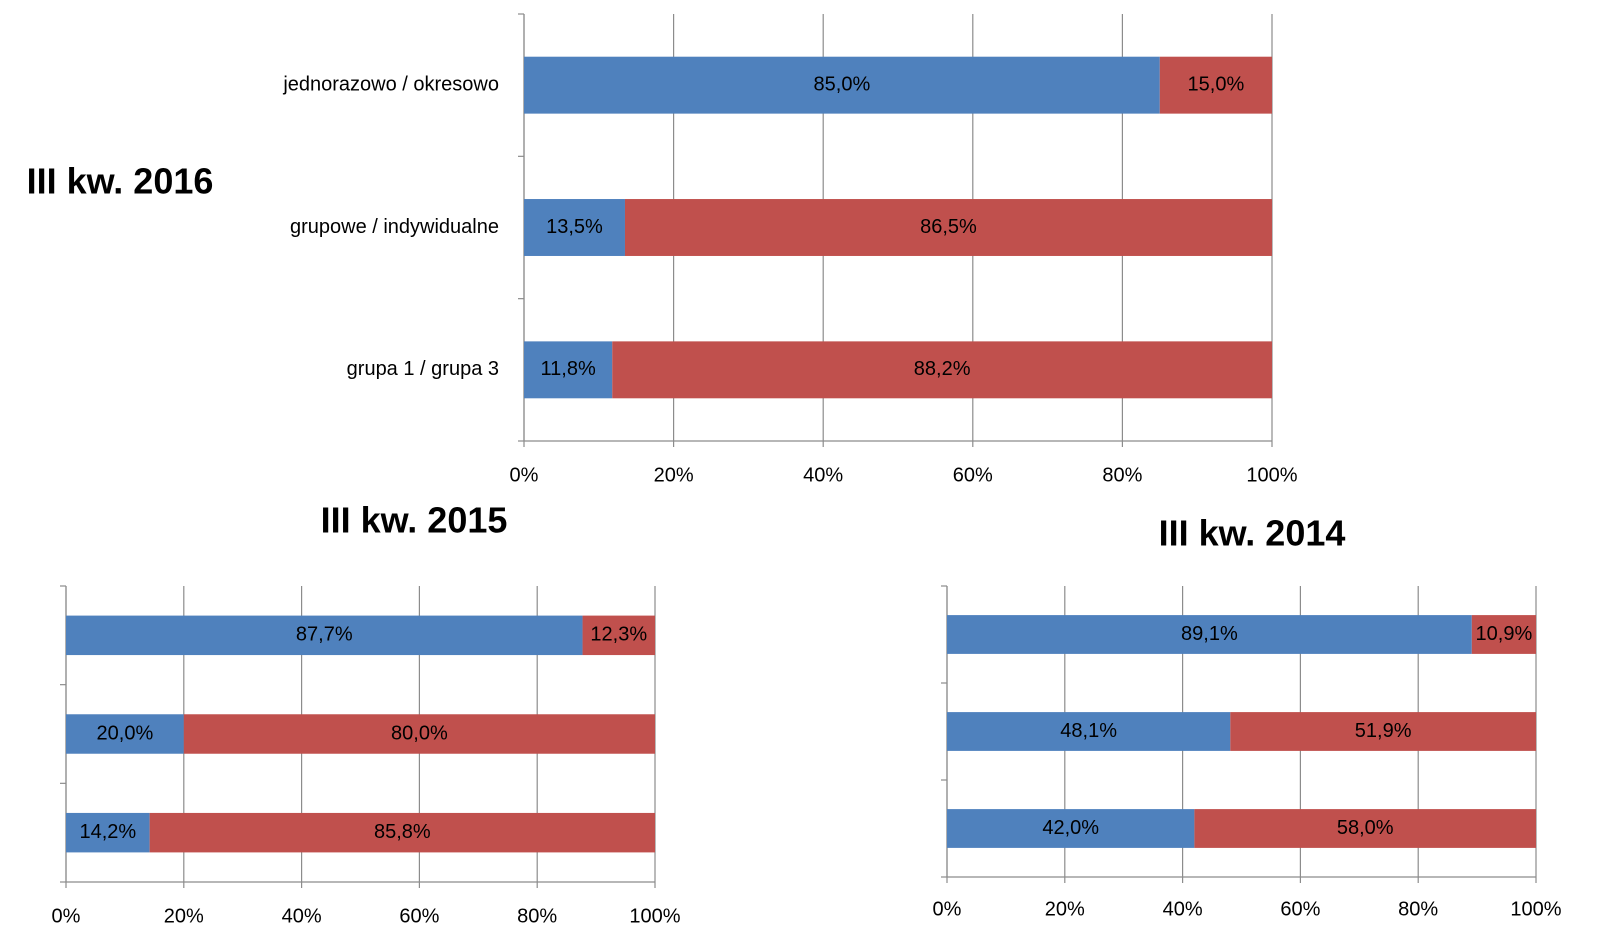  I want to click on value-label: 58,0%, so click(1365, 828).